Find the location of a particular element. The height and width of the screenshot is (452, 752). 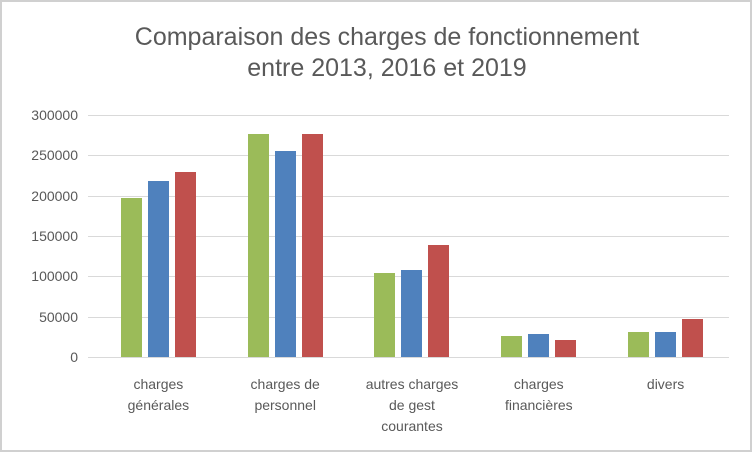

category-label: charges financières is located at coordinates (538, 394).